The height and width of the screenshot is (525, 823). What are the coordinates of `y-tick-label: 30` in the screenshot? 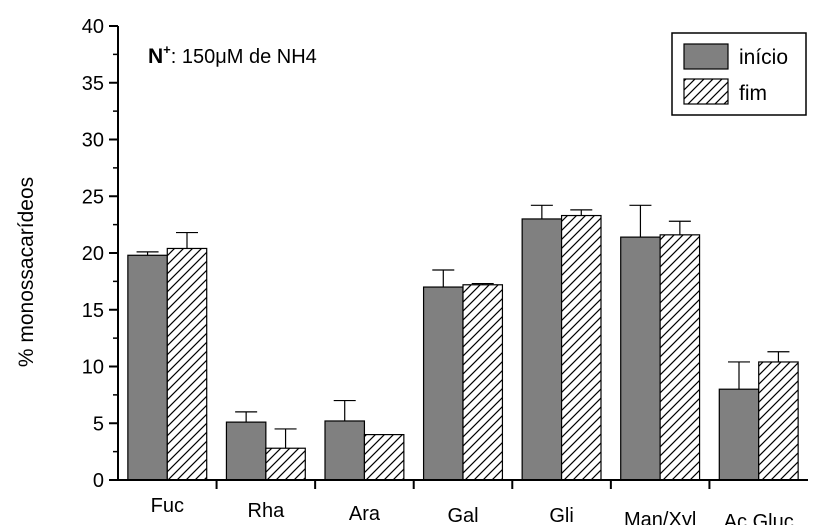 It's located at (93, 141).